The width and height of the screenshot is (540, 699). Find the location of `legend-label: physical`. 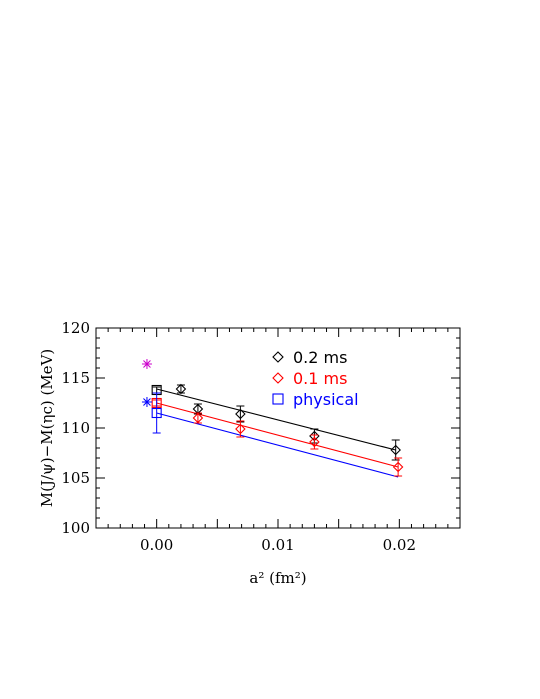

legend-label: physical is located at coordinates (326, 399).